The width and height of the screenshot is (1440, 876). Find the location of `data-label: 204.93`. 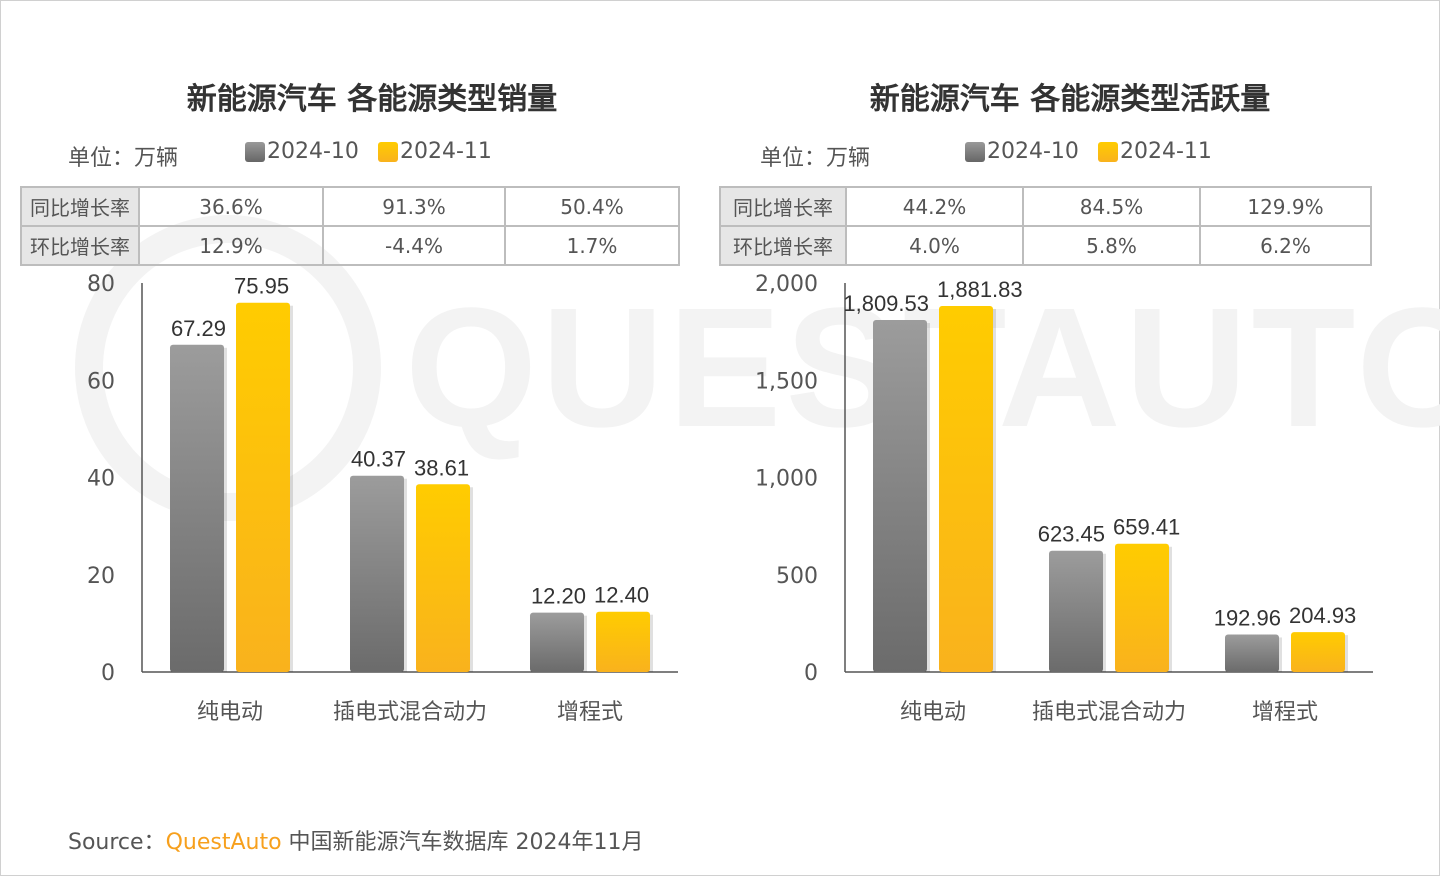

data-label: 204.93 is located at coordinates (1322, 615).